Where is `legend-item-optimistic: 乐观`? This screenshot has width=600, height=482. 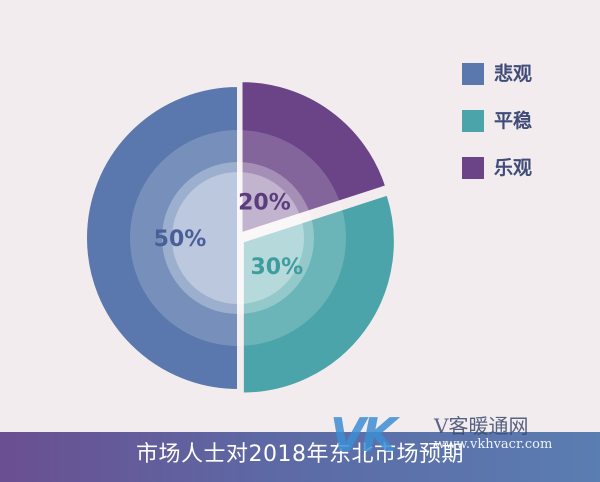
legend-item-optimistic: 乐观 is located at coordinates (497, 168).